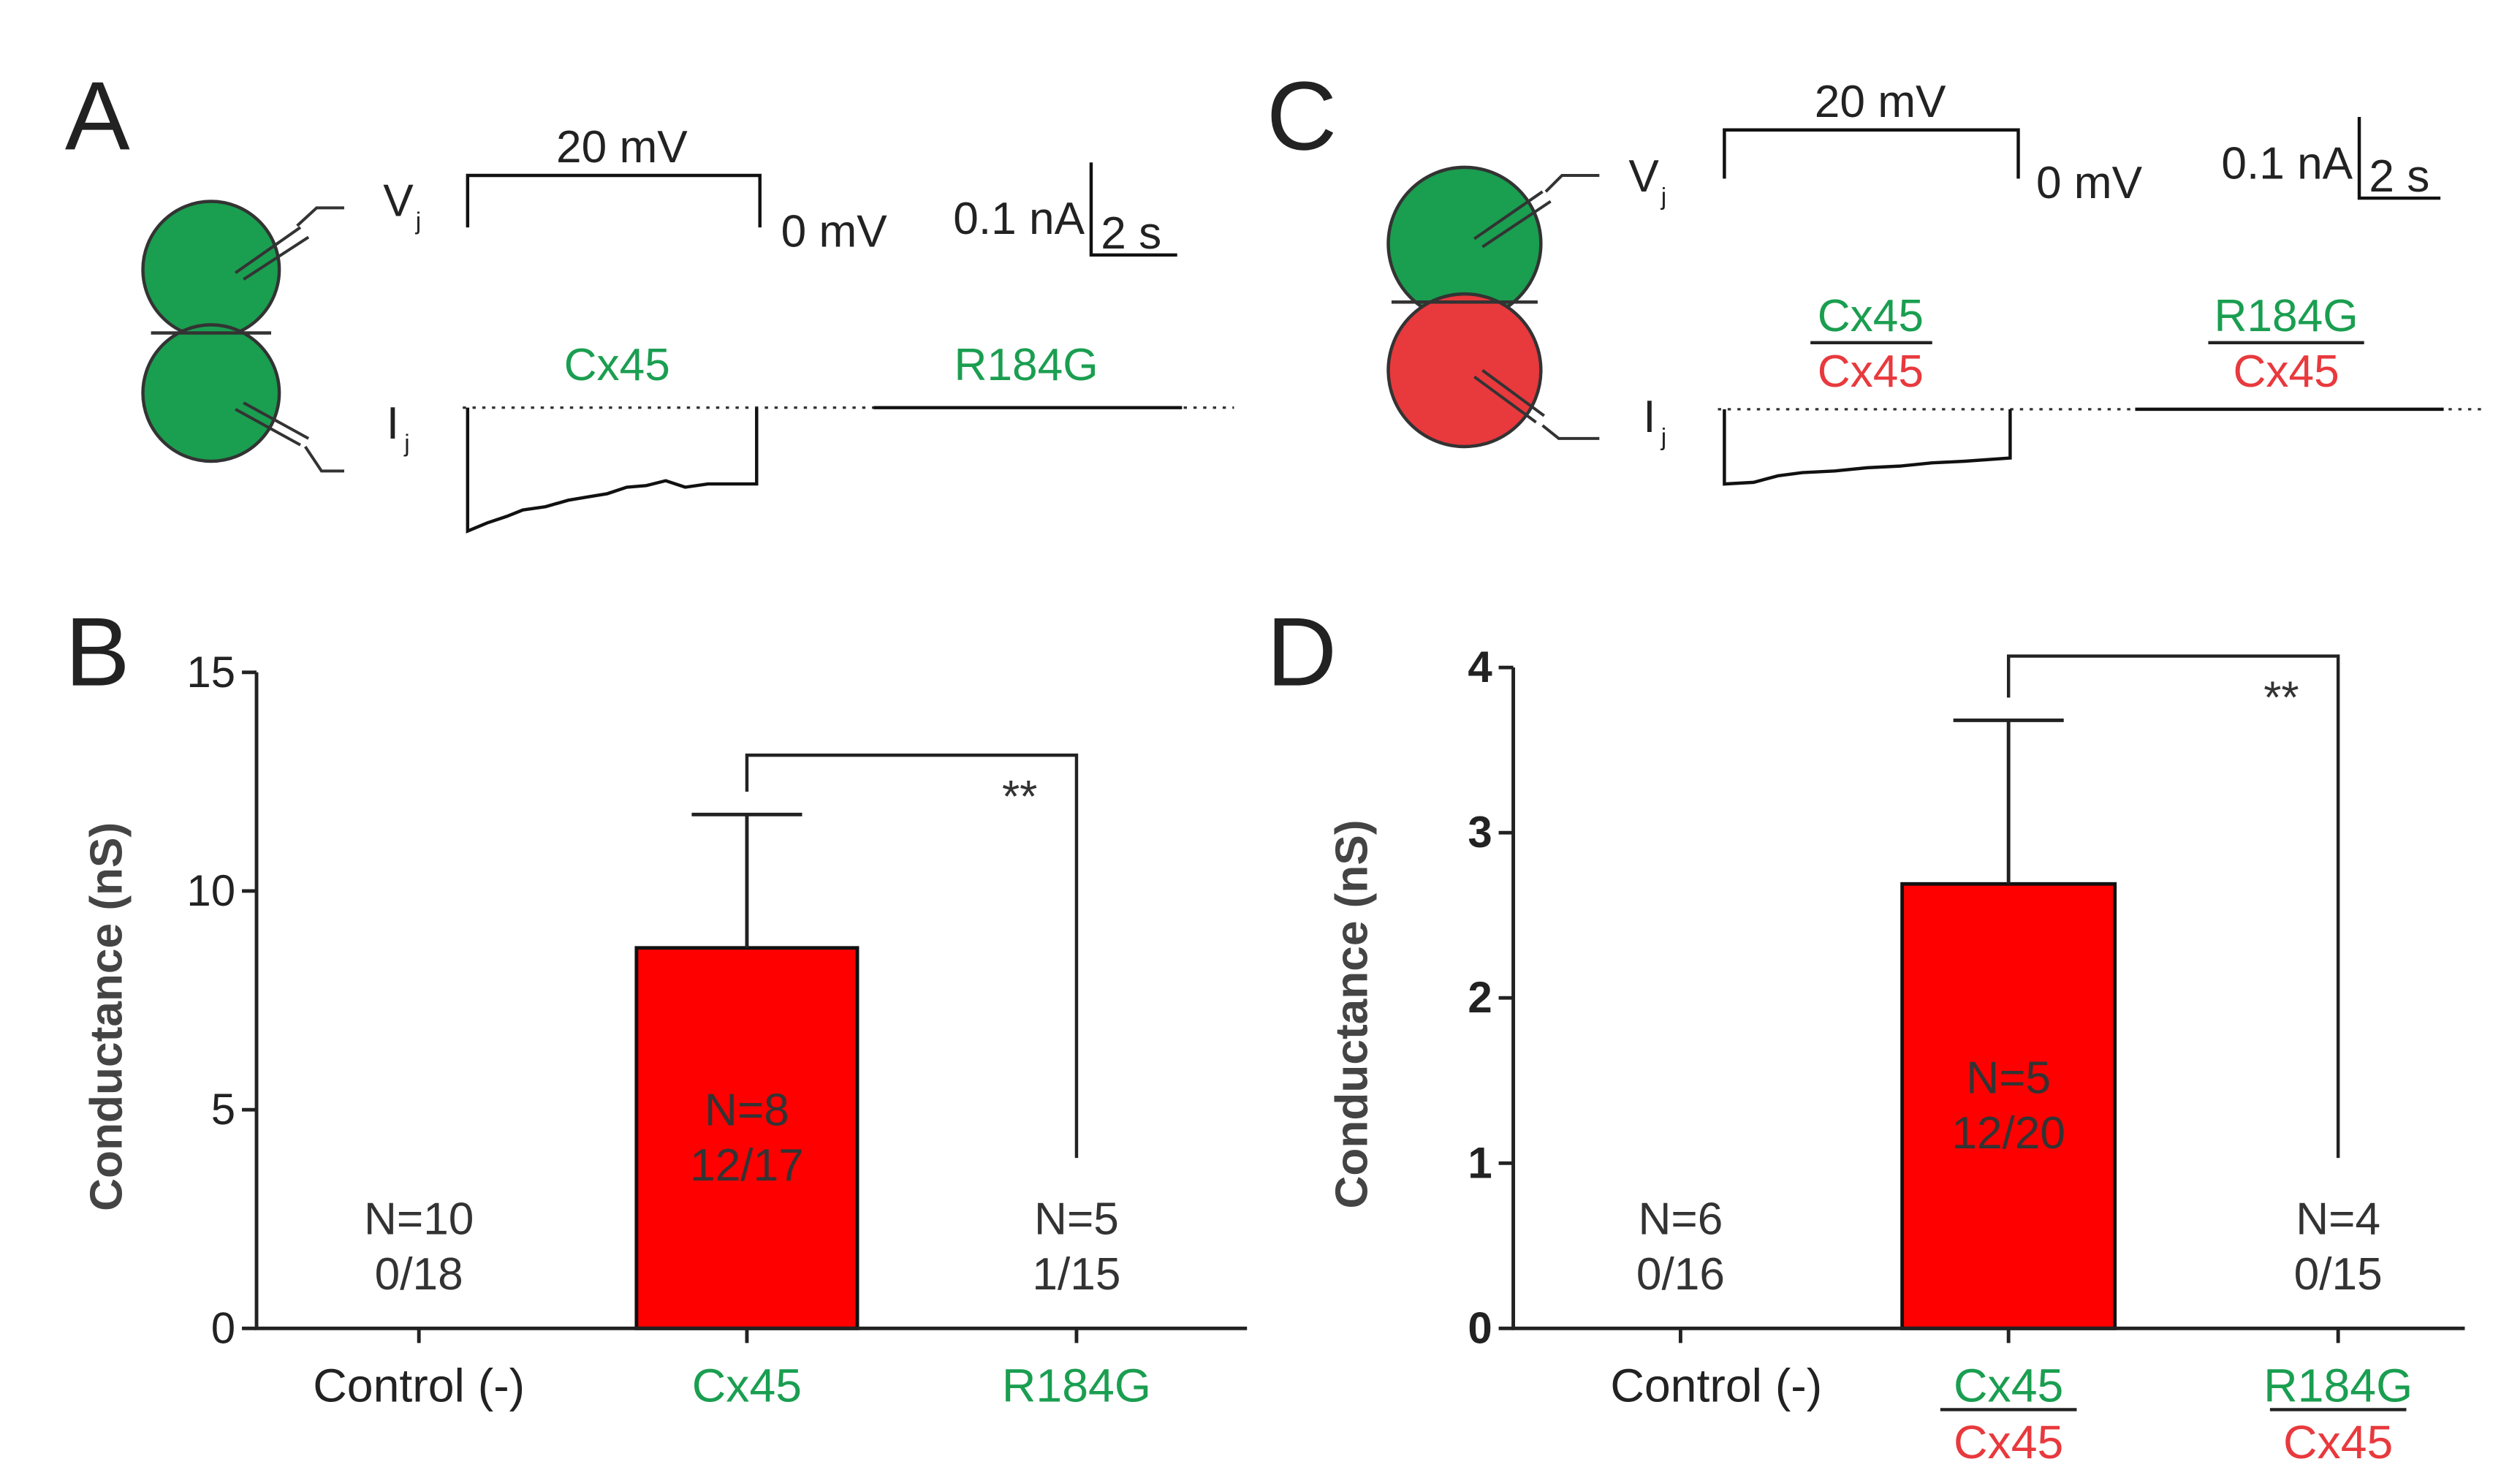  Describe the element at coordinates (223, 1109) in the screenshot. I see `y-tick-label: 5` at that location.